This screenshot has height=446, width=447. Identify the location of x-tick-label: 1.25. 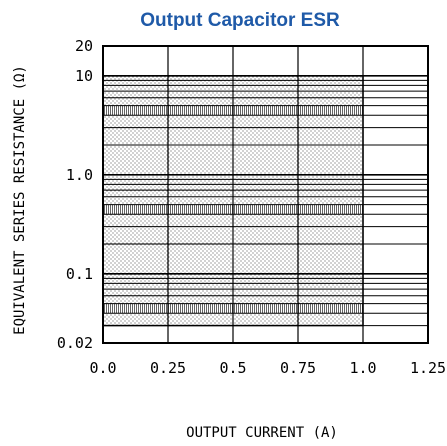
(428, 368).